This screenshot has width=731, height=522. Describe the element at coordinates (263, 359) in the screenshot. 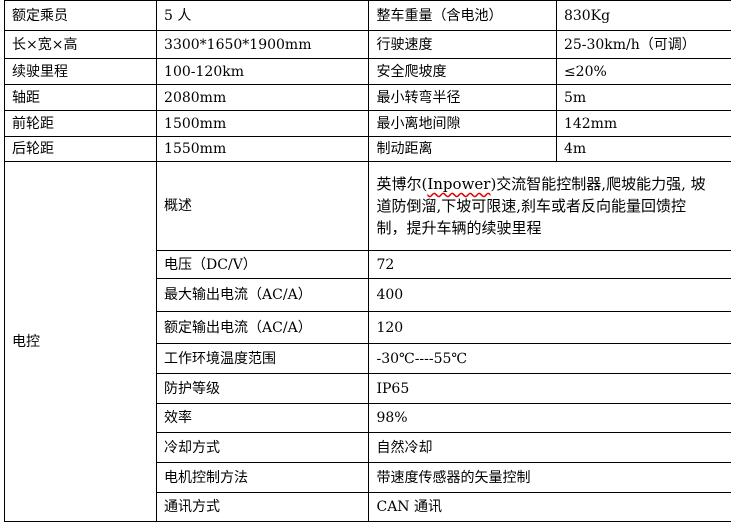

I see `electric-label: 工作环境温度范围` at that location.